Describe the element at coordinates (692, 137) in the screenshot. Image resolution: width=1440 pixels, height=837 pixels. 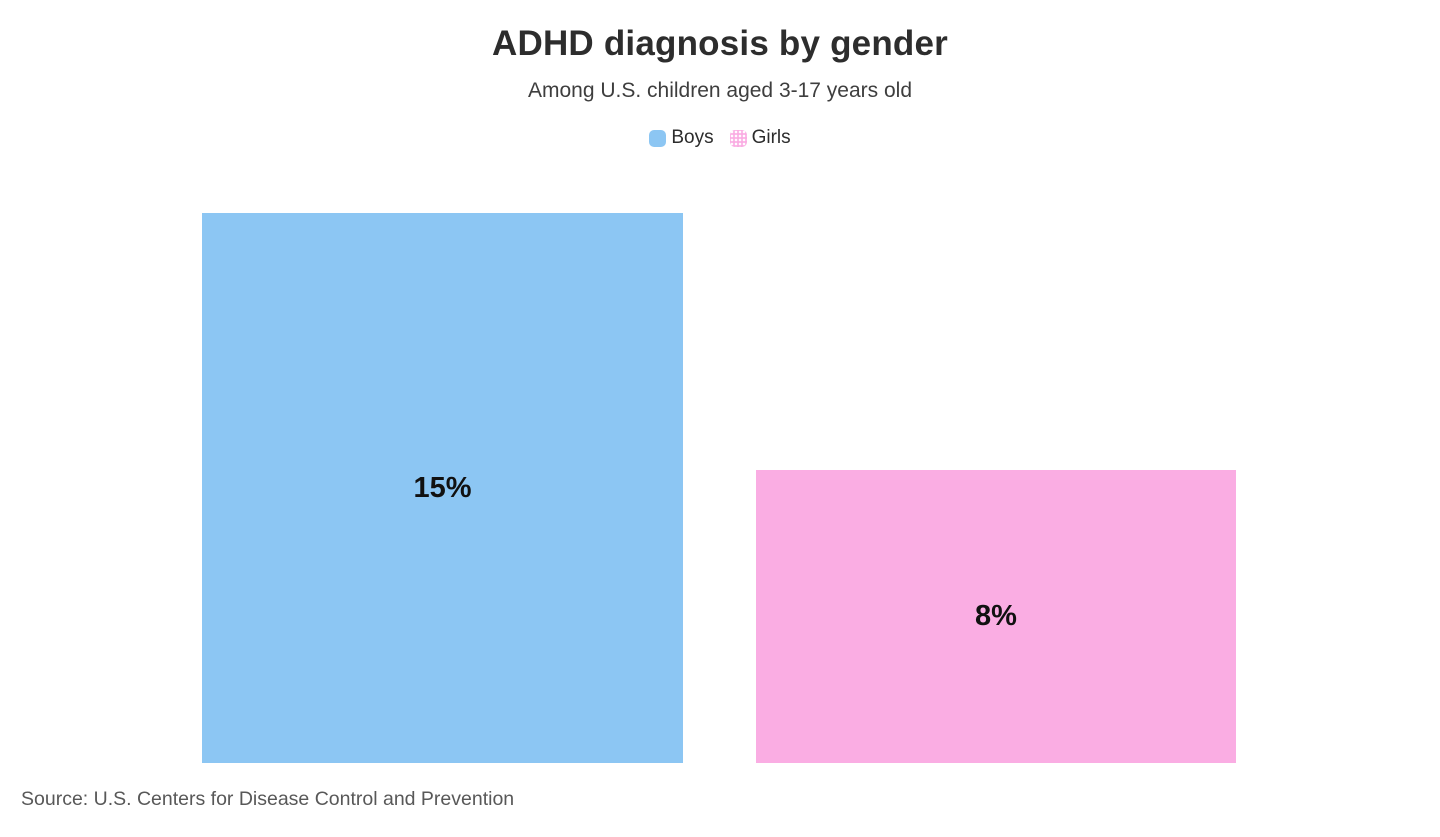
I see `legend-label-boys: Boys` at that location.